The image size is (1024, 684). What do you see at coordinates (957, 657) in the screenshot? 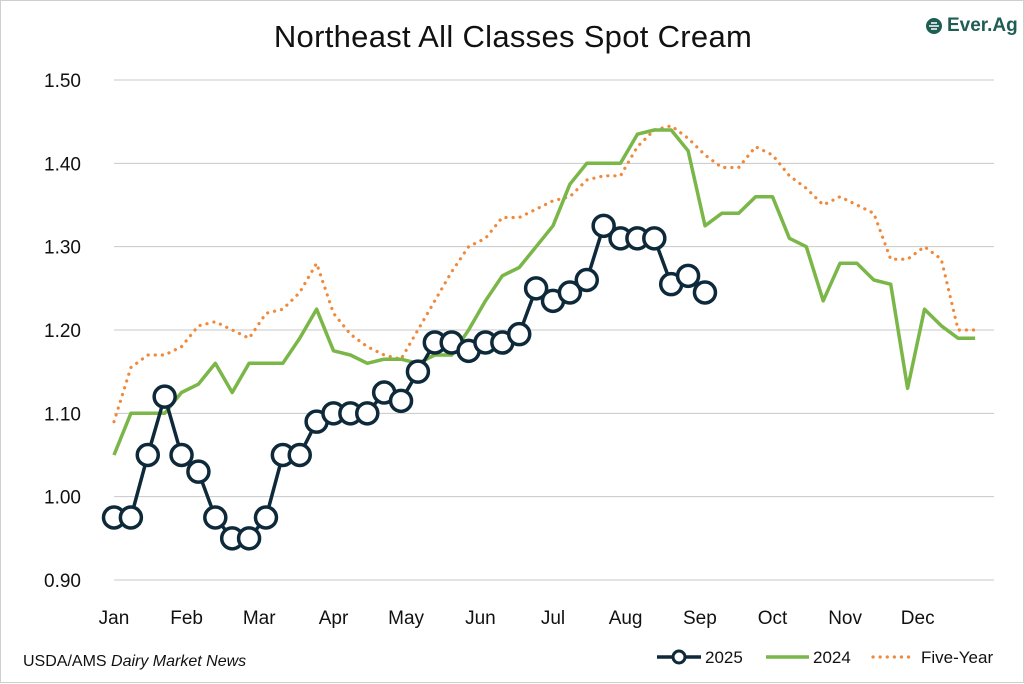
I see `legend-label-five-year: Five-Year` at bounding box center [957, 657].